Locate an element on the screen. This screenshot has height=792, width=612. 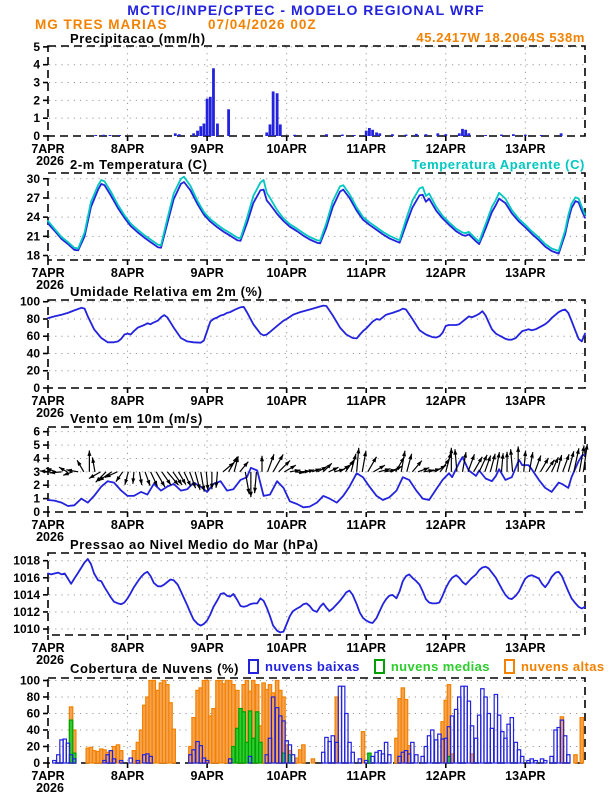
precip-y-axis: 0 1 2 3 4 5 is located at coordinates (40, 91).